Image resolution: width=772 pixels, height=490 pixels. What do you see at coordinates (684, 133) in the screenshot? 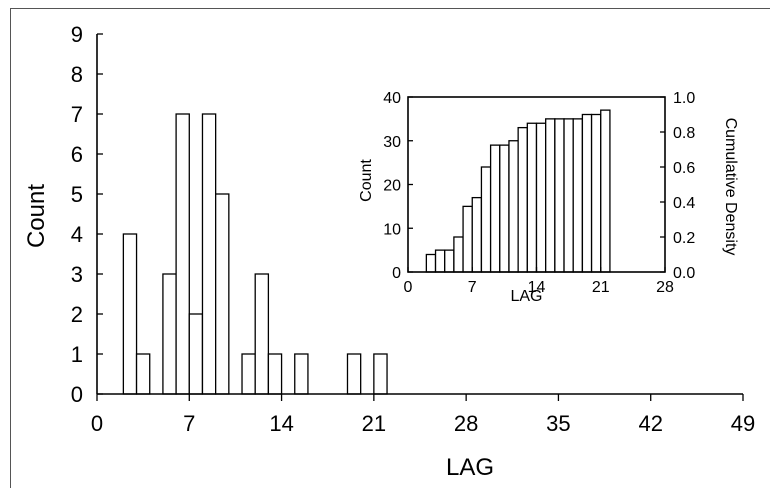
I see `inset-y2-tick-label-4: 0.8` at bounding box center [684, 133].